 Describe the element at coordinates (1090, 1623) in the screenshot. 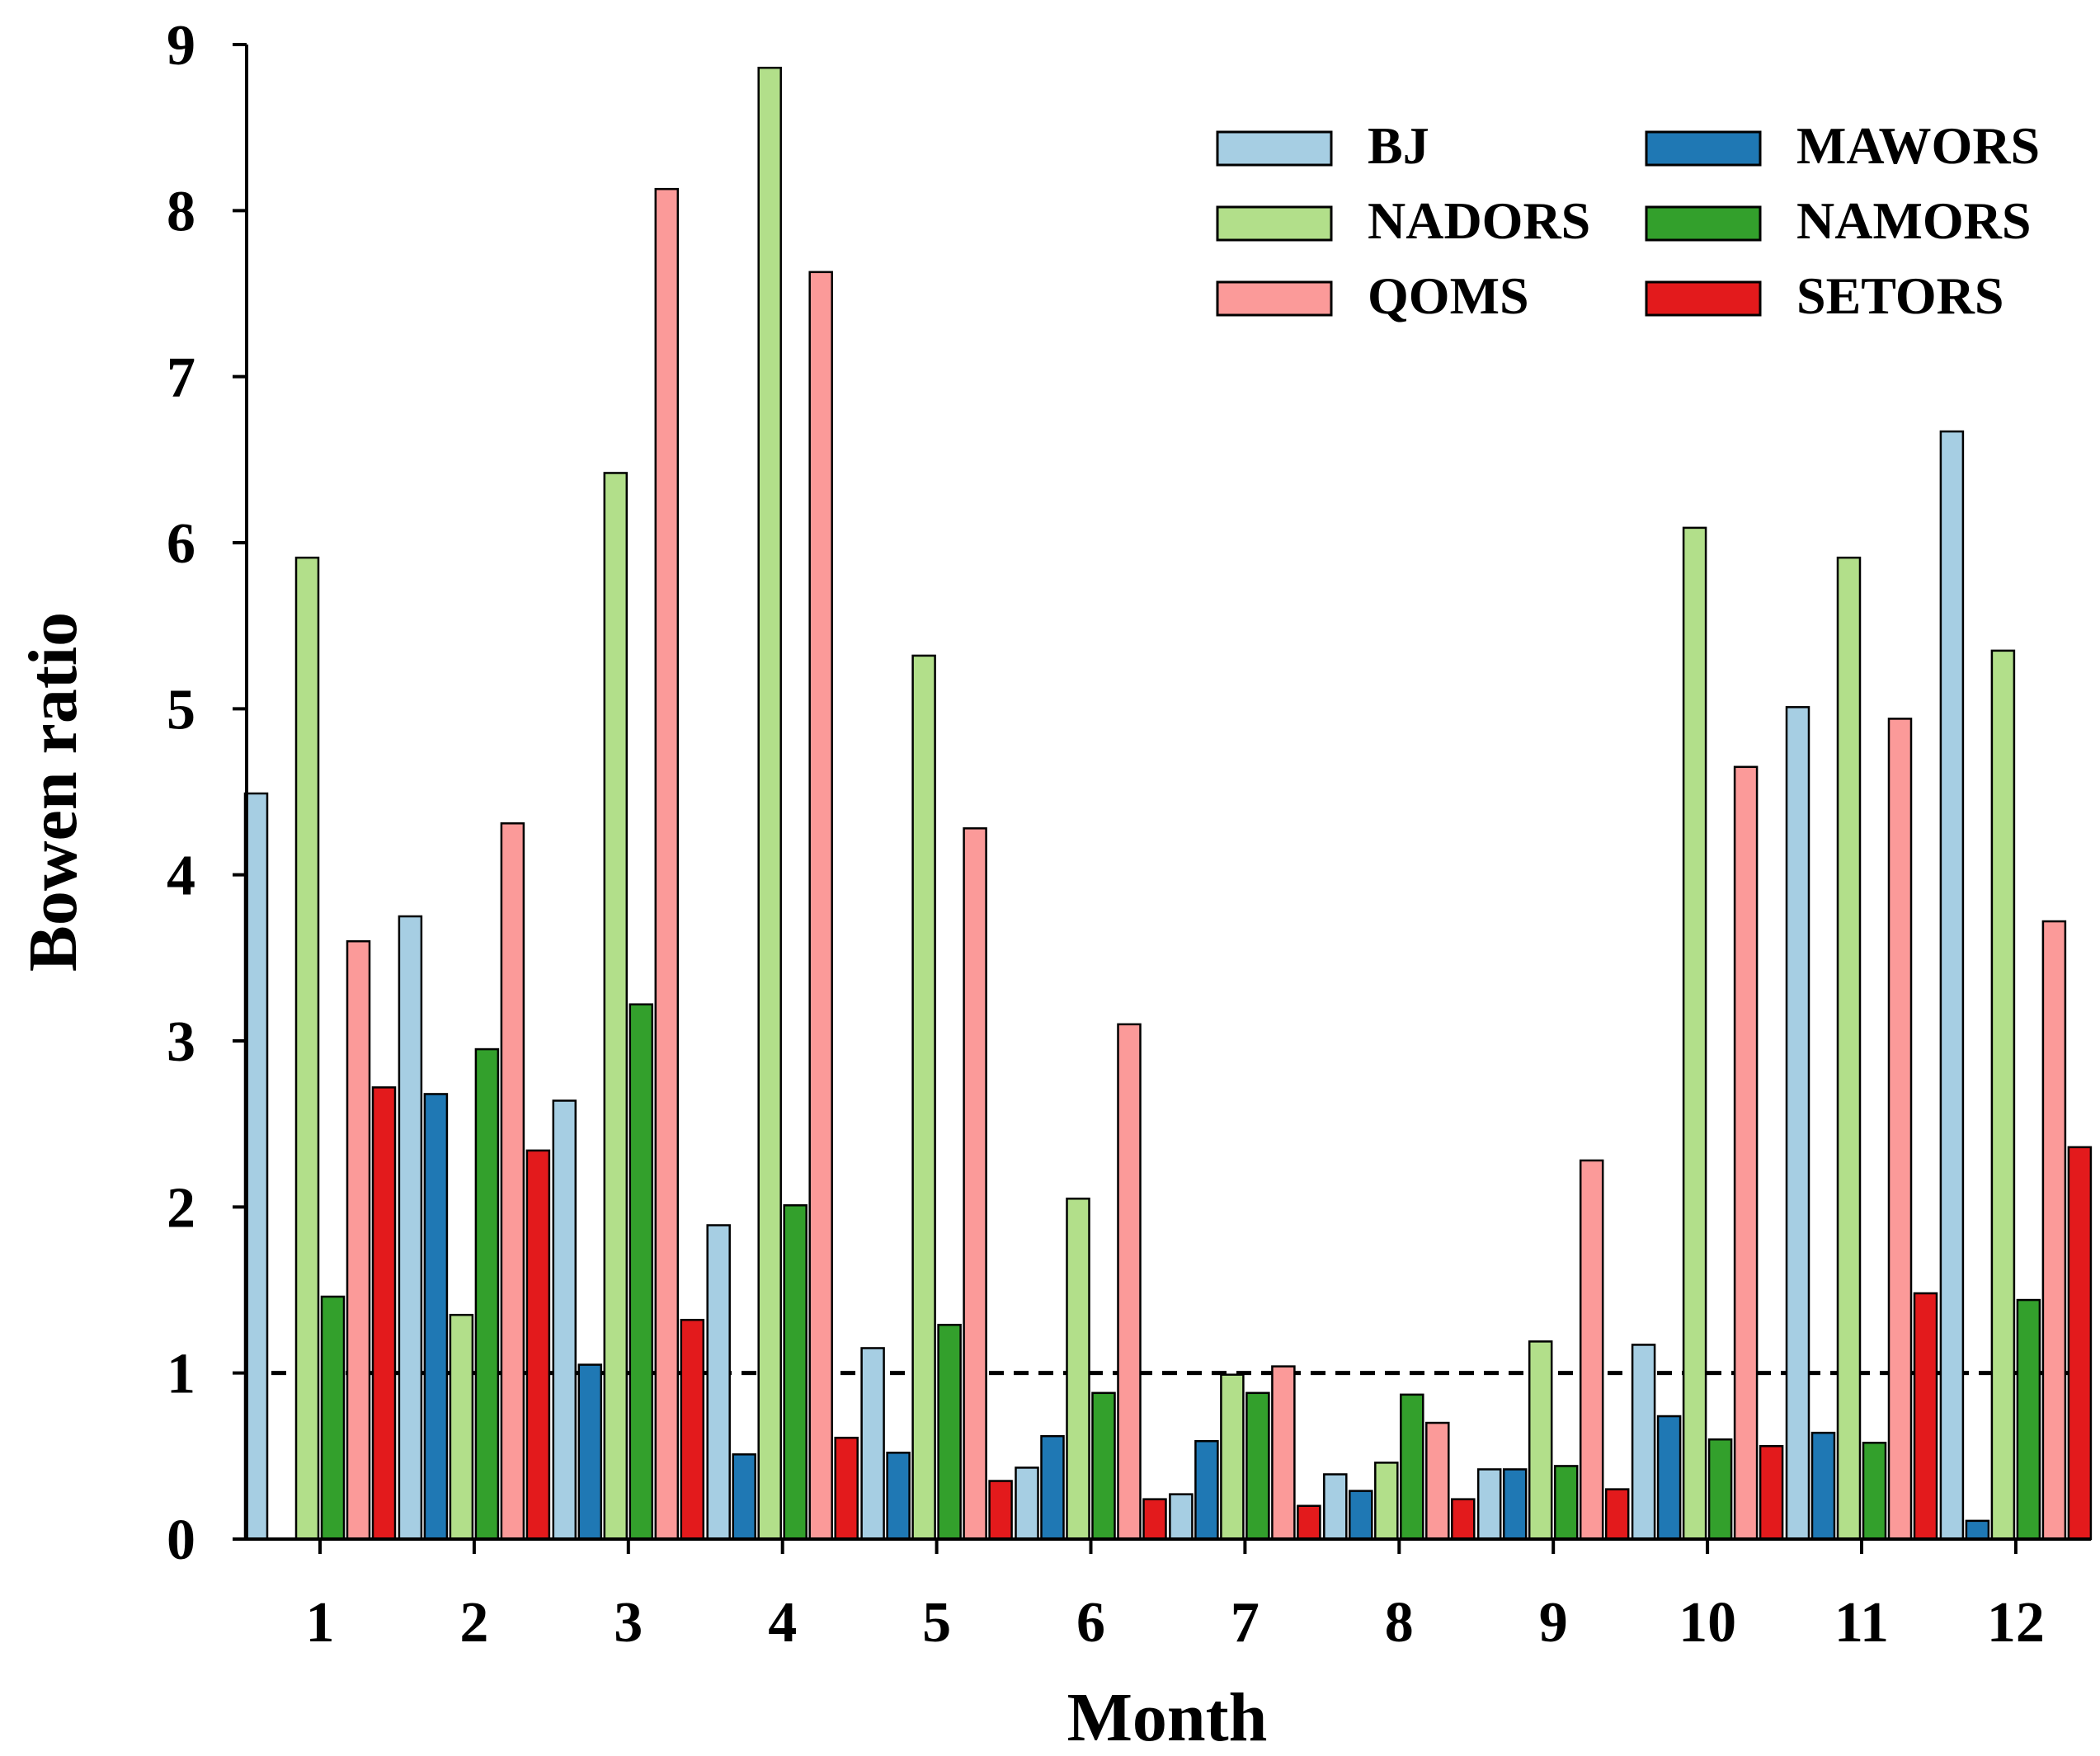

I see `x-tick-label: 6` at that location.